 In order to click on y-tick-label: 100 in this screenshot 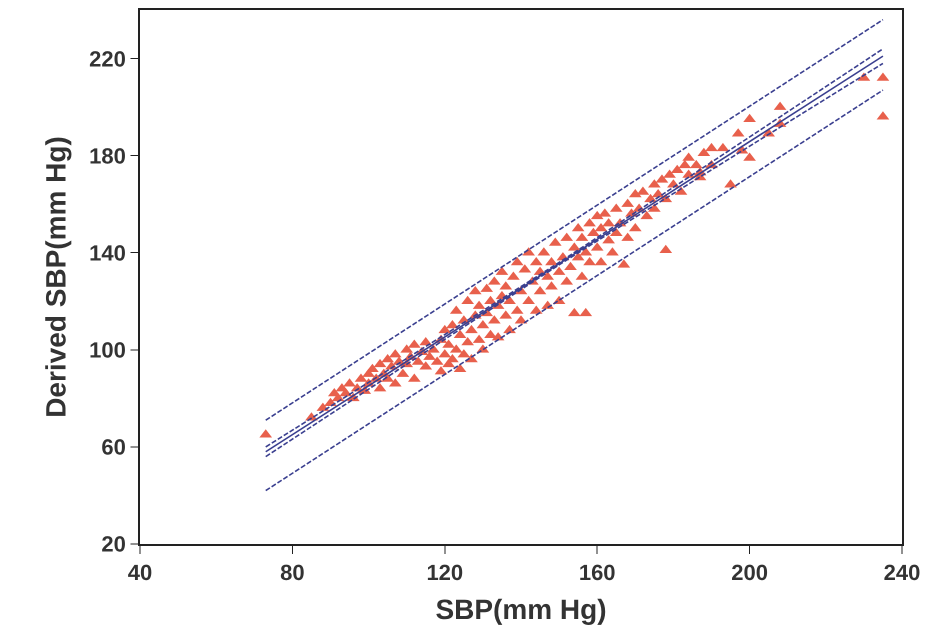, I will do `click(107, 350)`.